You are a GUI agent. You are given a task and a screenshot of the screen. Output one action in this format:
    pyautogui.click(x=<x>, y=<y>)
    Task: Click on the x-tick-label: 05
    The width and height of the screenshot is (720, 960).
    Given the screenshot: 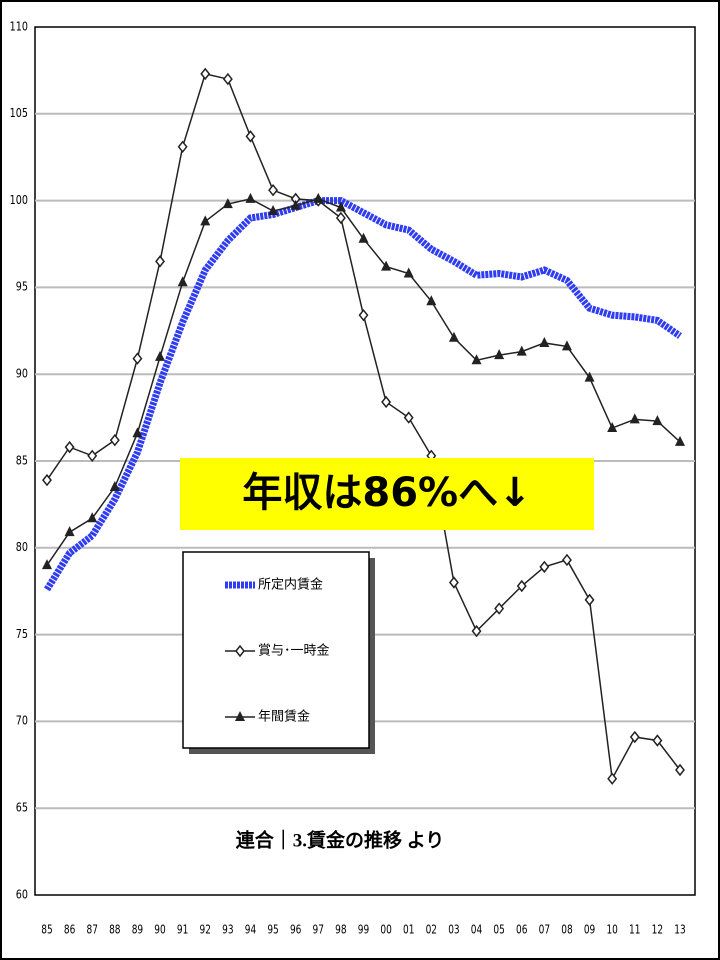 What is the action you would take?
    pyautogui.click(x=498, y=930)
    